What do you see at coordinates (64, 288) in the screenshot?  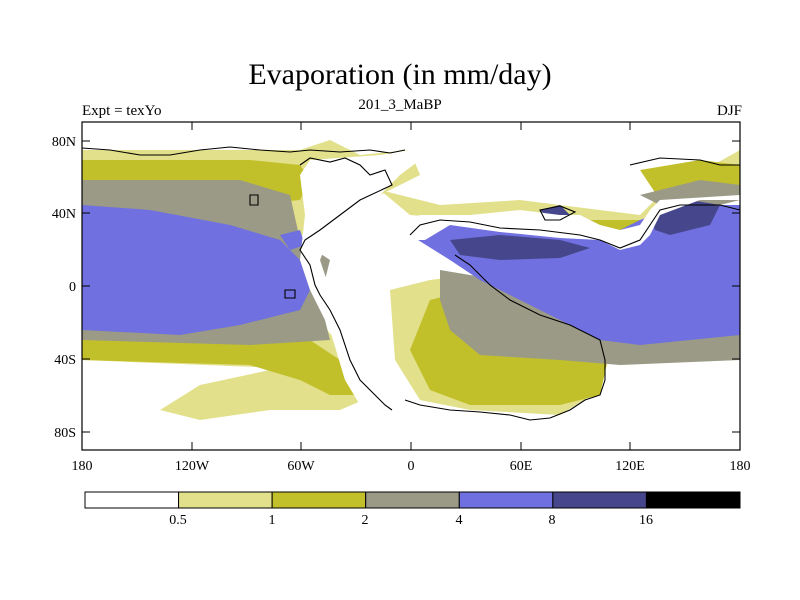 I see `lat-tick-labels: 80N 40N 0 40S 80S` at bounding box center [64, 288].